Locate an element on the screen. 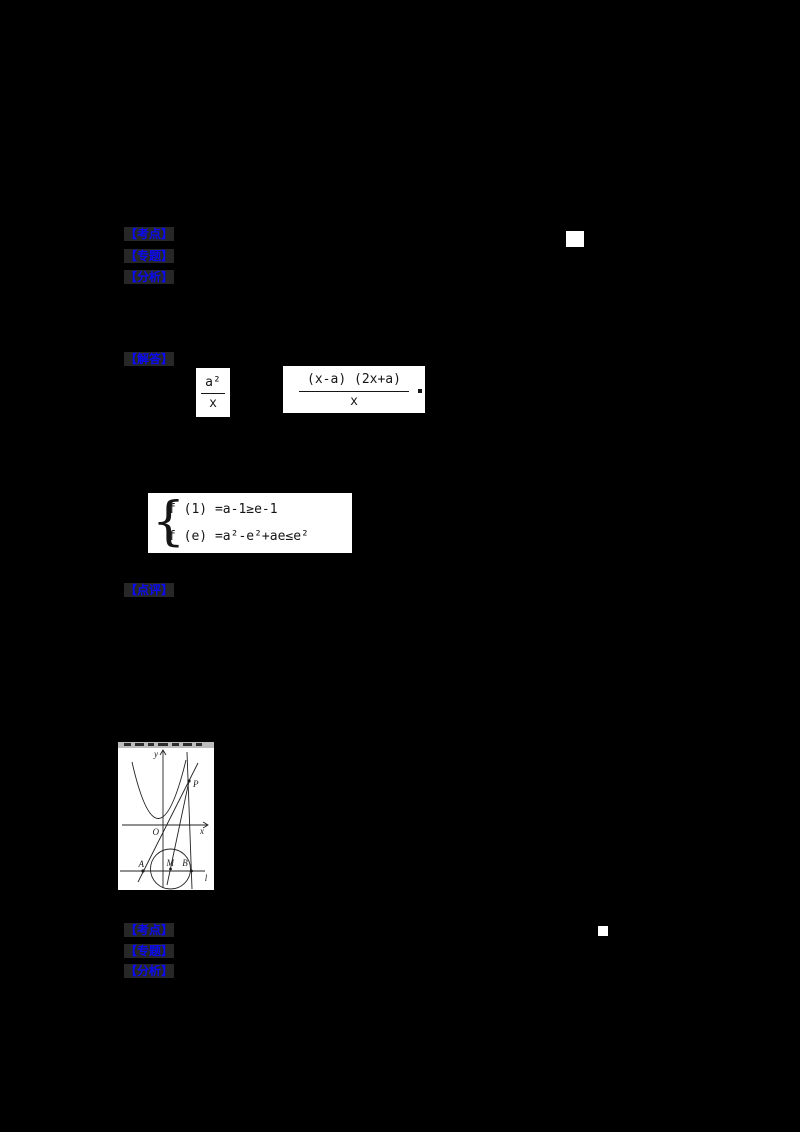 The height and width of the screenshot is (1132, 800). point-b-label: B is located at coordinates (185, 863).